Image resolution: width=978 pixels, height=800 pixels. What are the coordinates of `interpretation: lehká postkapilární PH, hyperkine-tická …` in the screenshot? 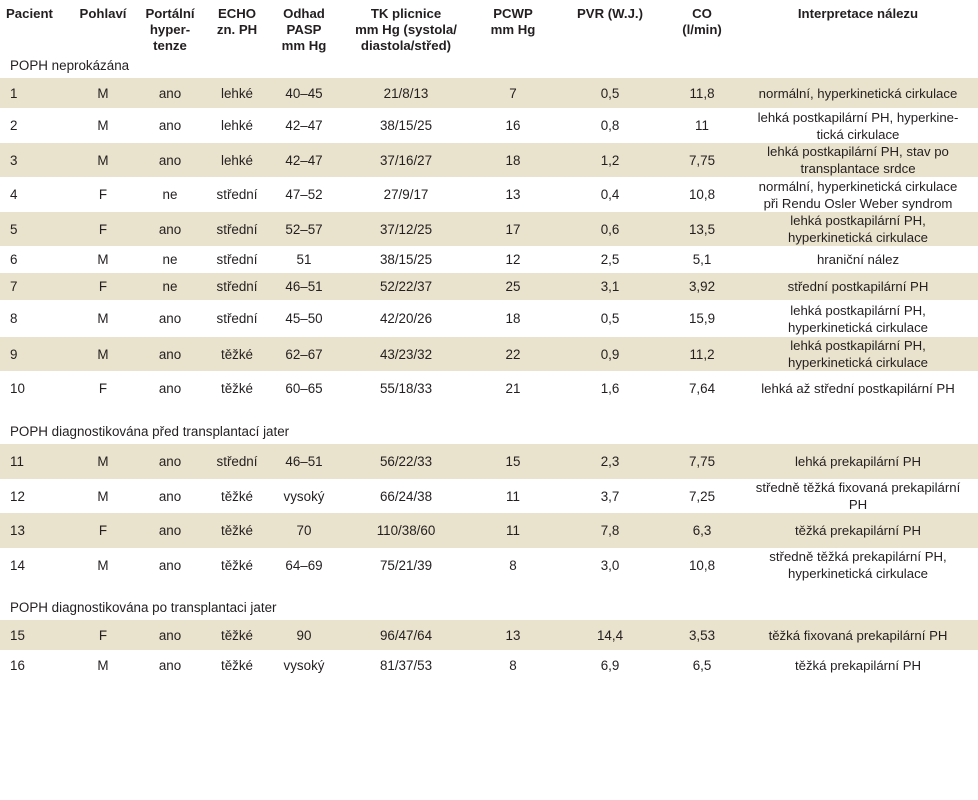 It's located at (858, 125).